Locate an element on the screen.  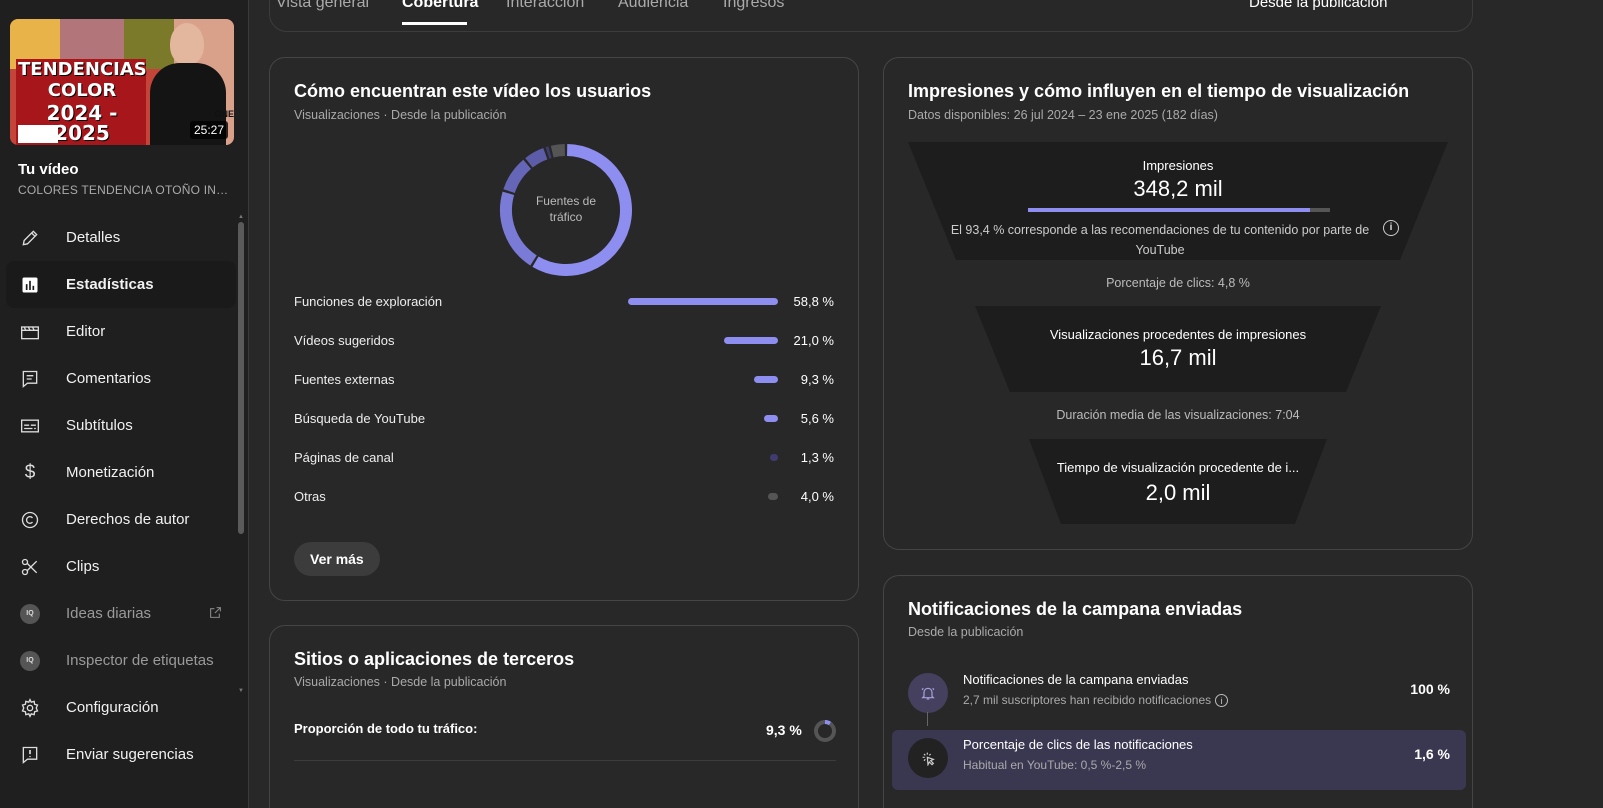
sidebar-item-details: Detalles is located at coordinates (121, 237).